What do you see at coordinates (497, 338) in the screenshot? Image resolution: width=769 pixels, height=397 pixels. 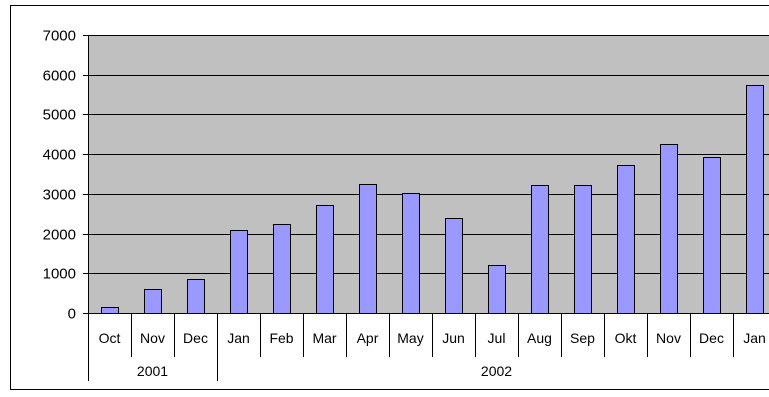 I see `x-tick-label: Jul` at bounding box center [497, 338].